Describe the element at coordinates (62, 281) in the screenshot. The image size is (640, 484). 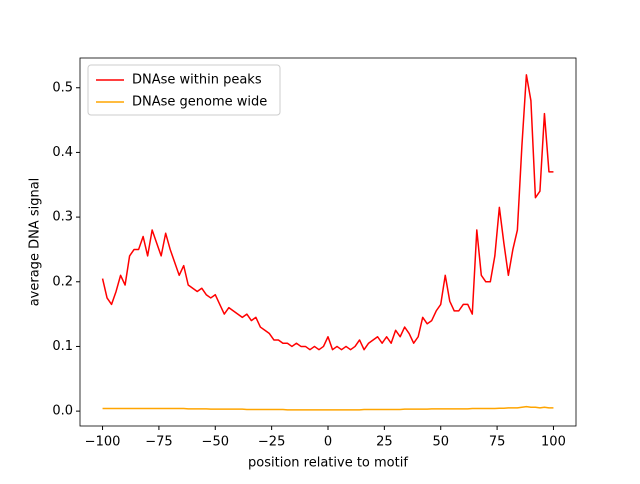
I see `y-tick-label: 0.2` at that location.